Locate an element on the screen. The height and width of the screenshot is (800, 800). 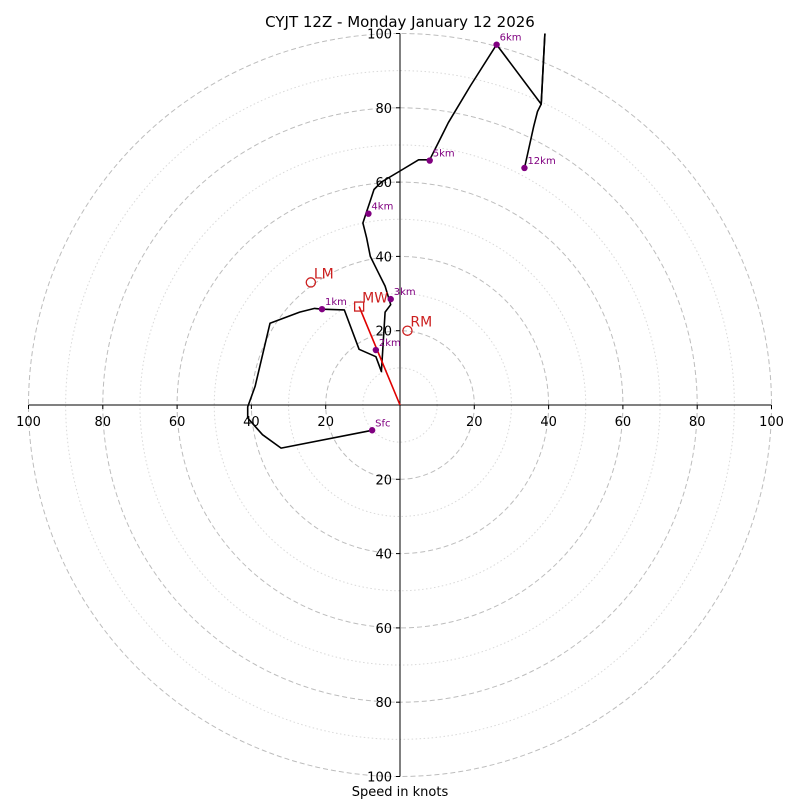
height-marker-label: 2km is located at coordinates (390, 343).